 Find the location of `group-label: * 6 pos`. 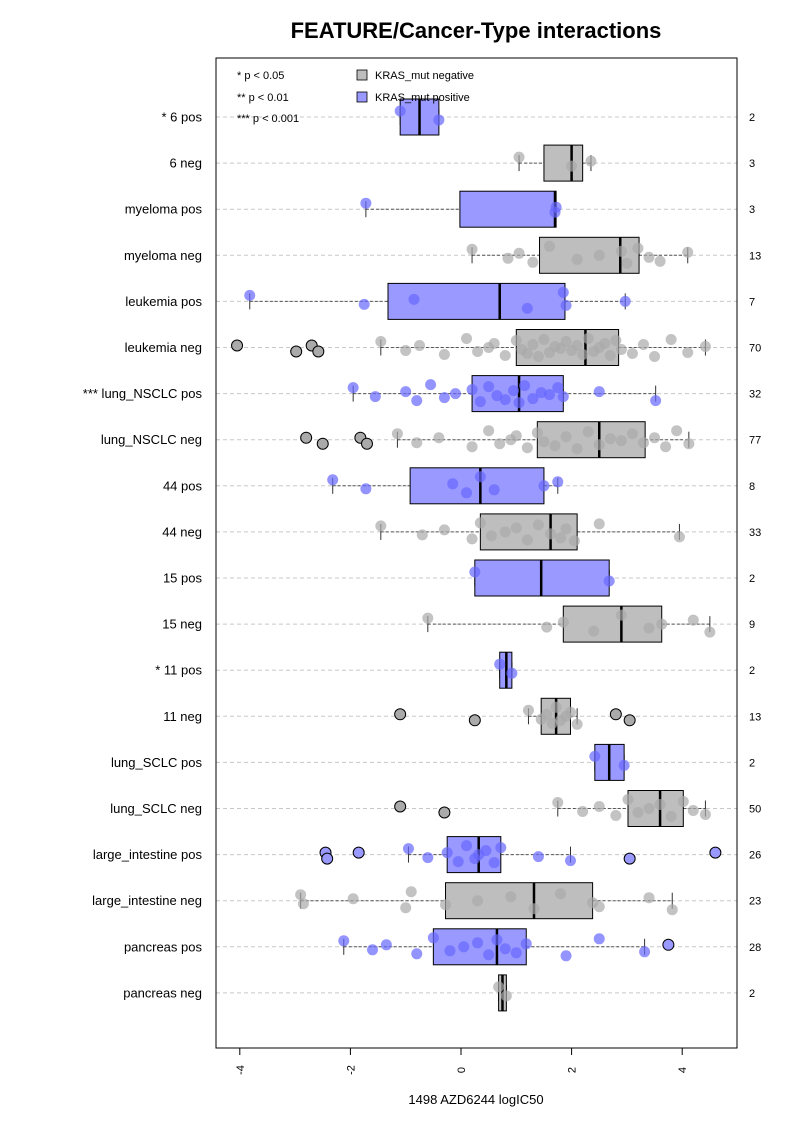

group-label: * 6 pos is located at coordinates (182, 117).